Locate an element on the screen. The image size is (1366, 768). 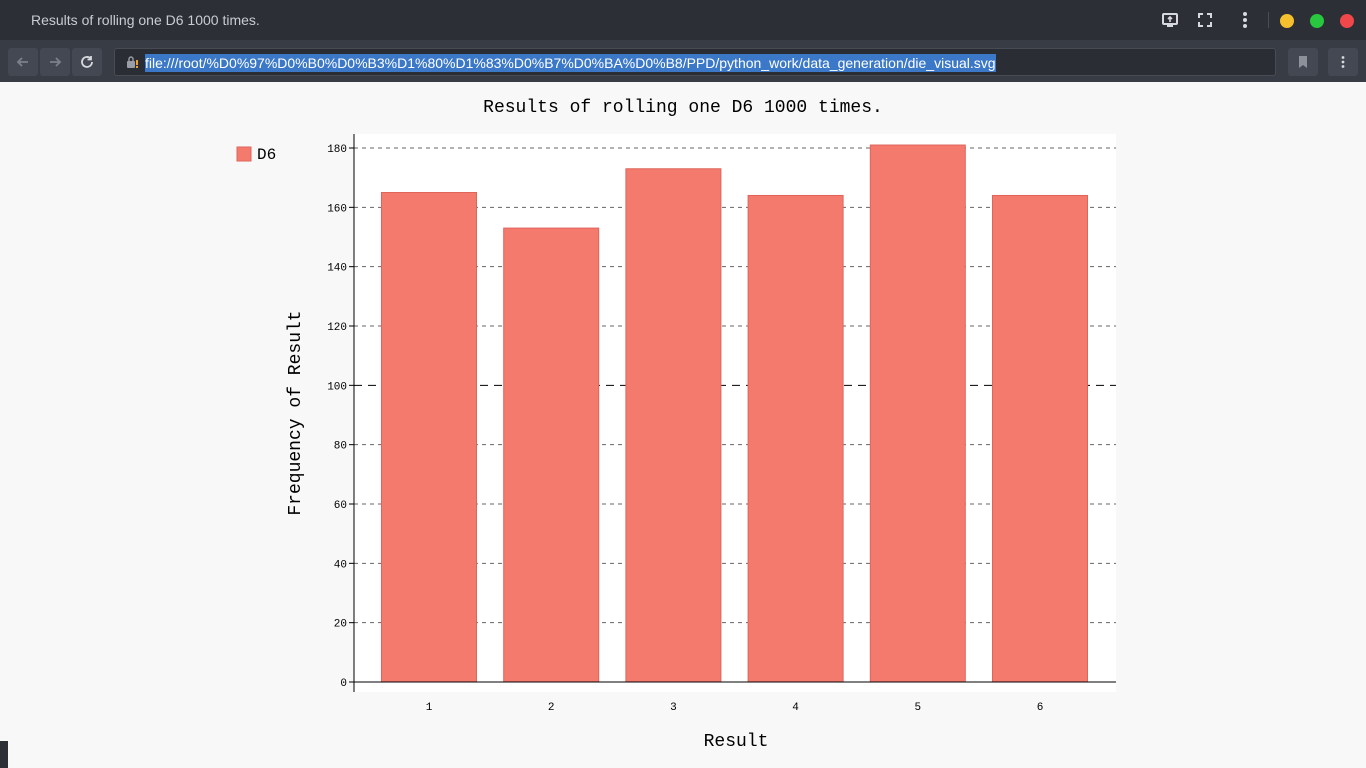
legend-swatch is located at coordinates (244, 154).